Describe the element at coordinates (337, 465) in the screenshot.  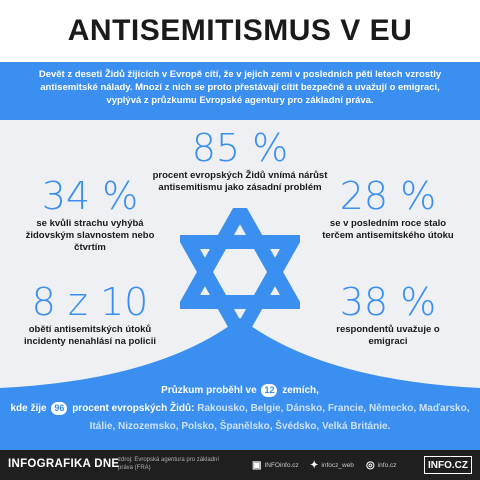
I see `twitter-handle: infocz_web` at that location.